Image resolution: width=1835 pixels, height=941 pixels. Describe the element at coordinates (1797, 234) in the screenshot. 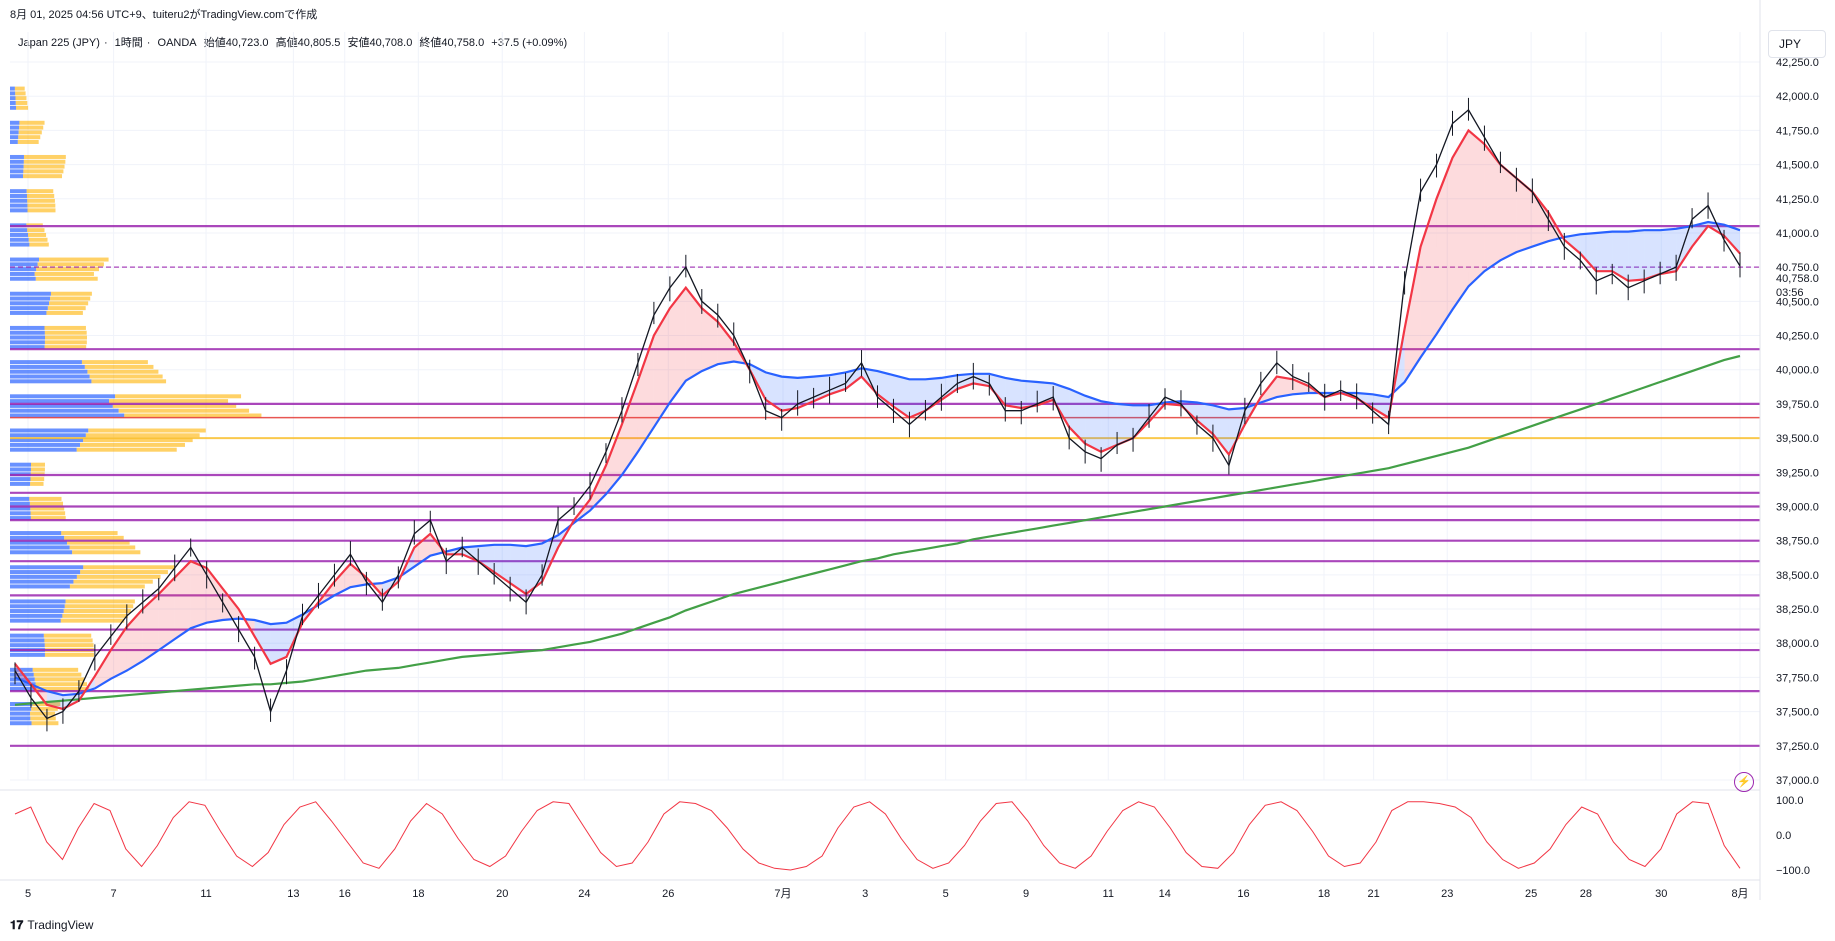

I see `y-tick-label: 41,000.0` at that location.